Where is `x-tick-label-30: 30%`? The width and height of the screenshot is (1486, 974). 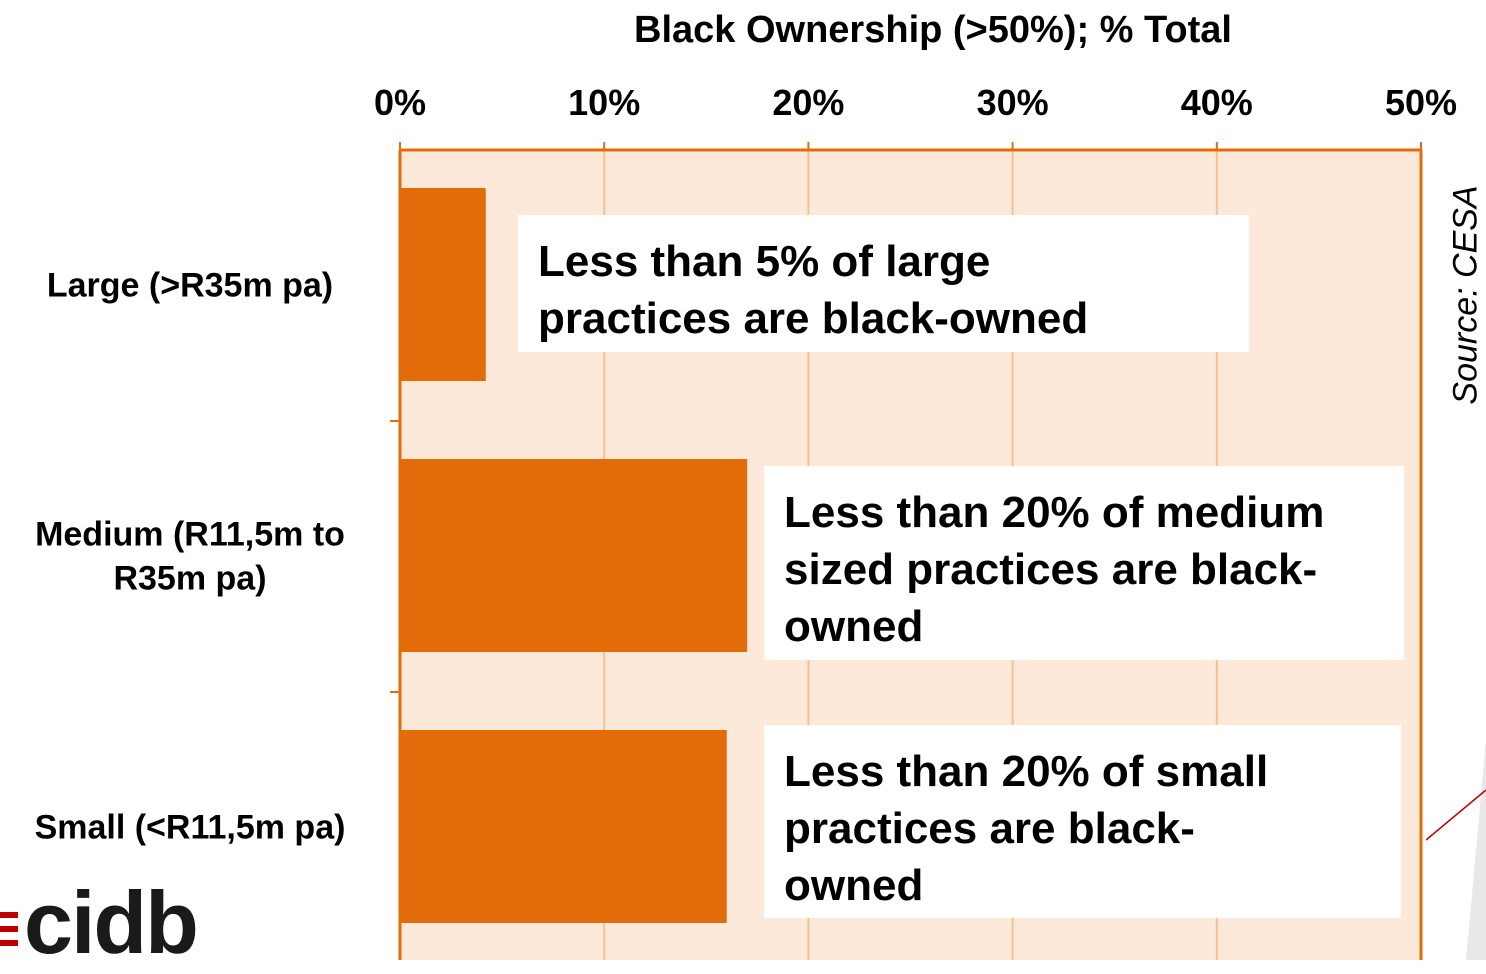 x-tick-label-30: 30% is located at coordinates (1013, 102).